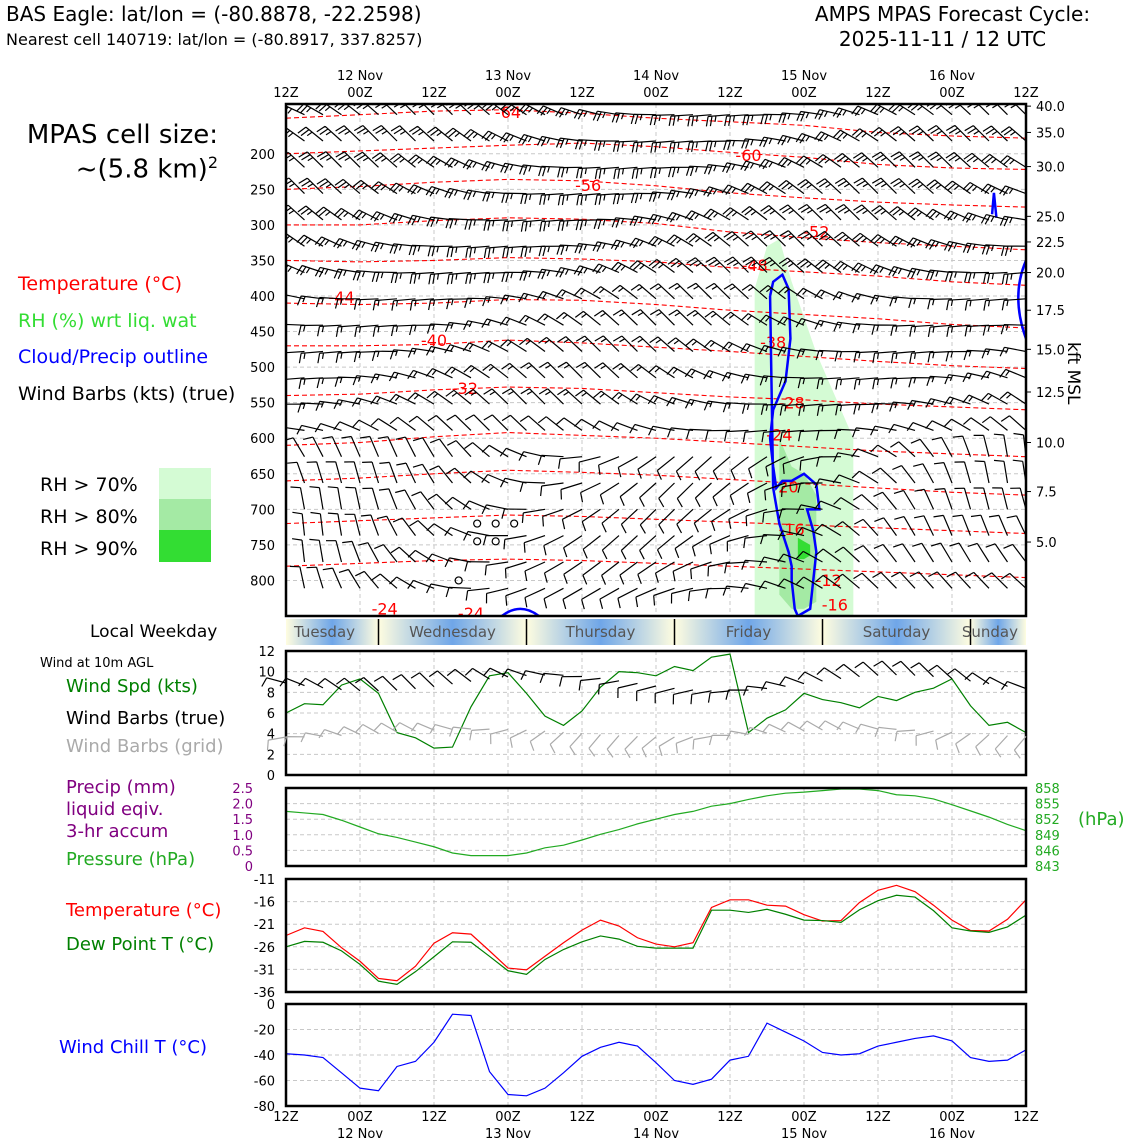 The image size is (1140, 1140). I want to click on legend-rh80-label: RH > 80%, so click(89, 517).